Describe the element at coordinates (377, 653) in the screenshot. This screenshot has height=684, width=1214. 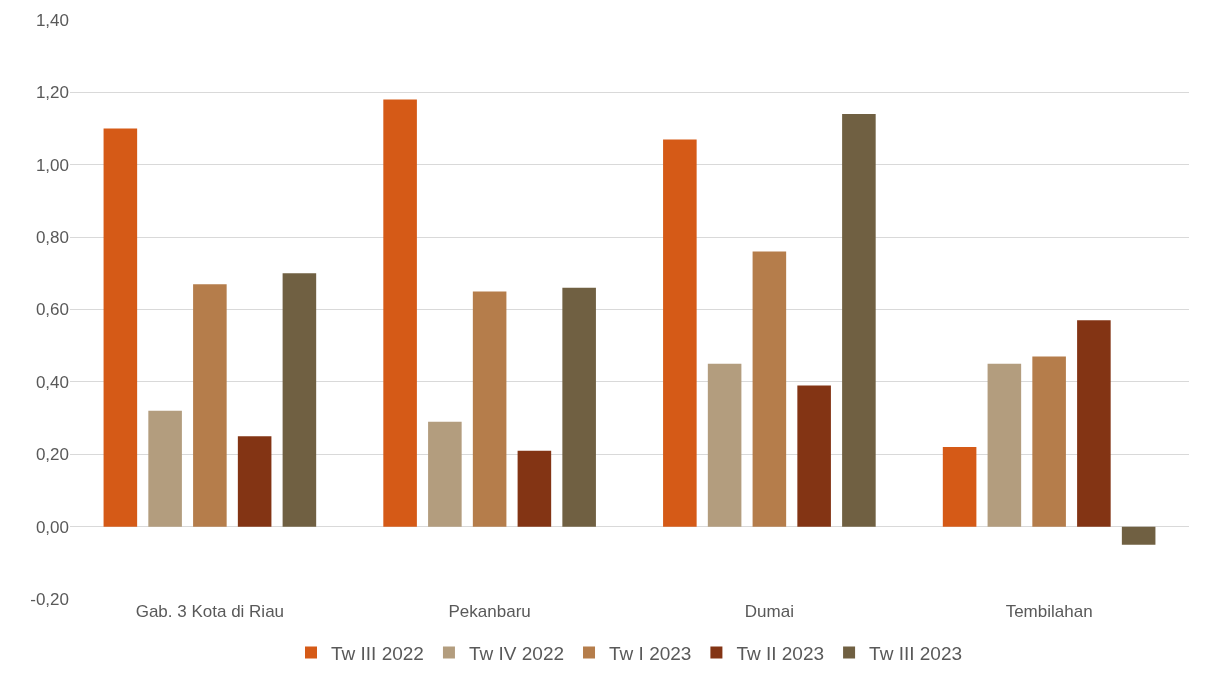
I see `legend-label: Tw III 2022` at that location.